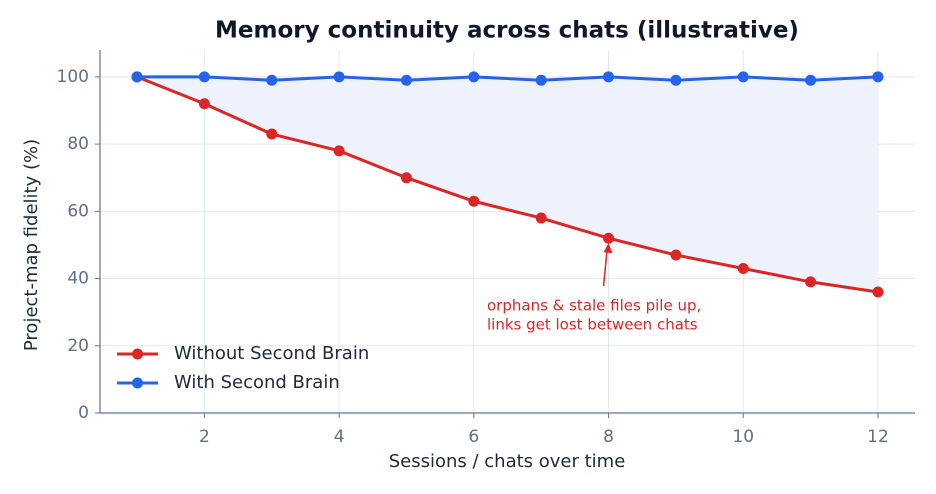 The width and height of the screenshot is (936, 494). I want to click on y-tick-label: 40, so click(78, 279).